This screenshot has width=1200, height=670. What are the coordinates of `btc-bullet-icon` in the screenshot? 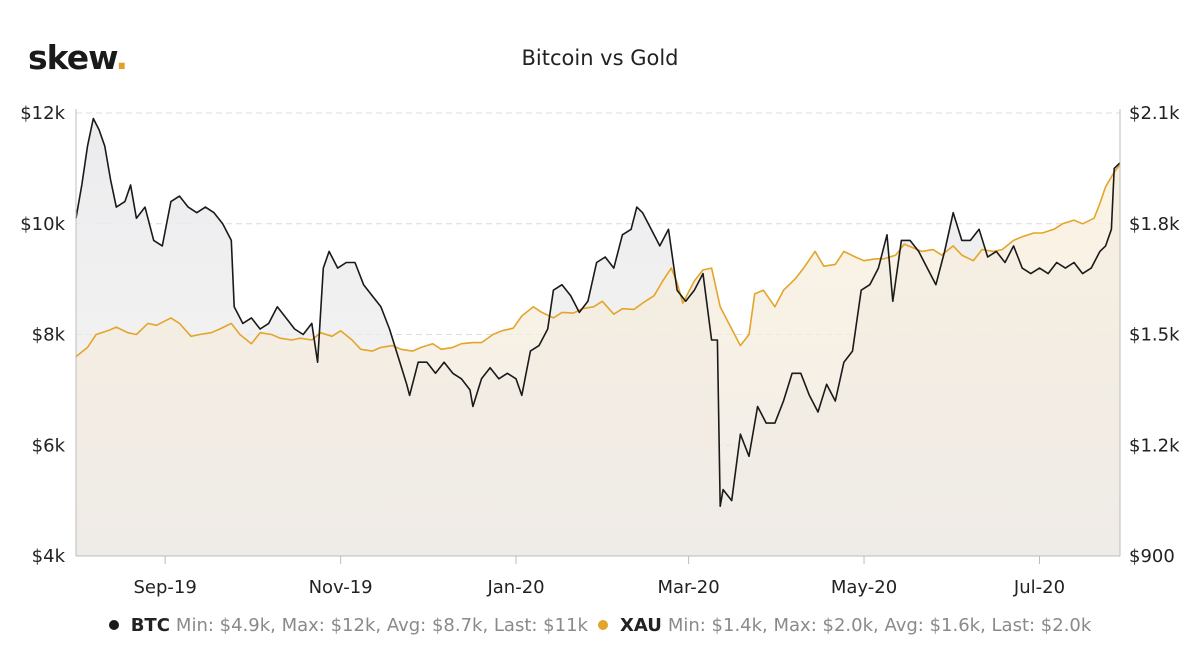 It's located at (113, 625).